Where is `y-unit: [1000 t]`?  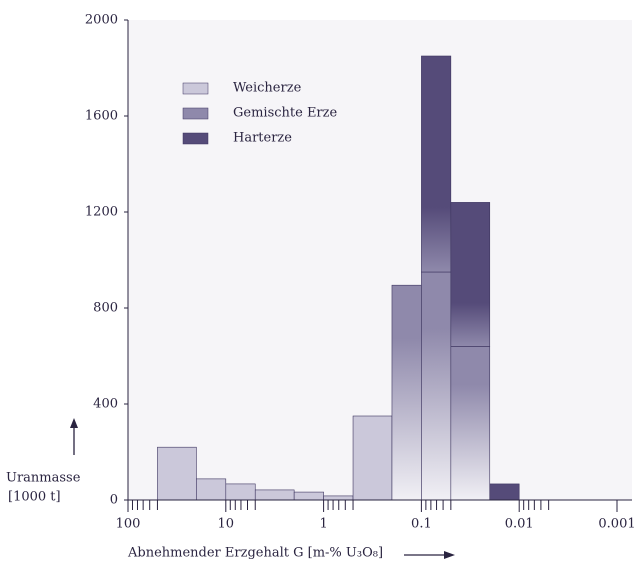 y-unit: [1000 t] is located at coordinates (34, 497).